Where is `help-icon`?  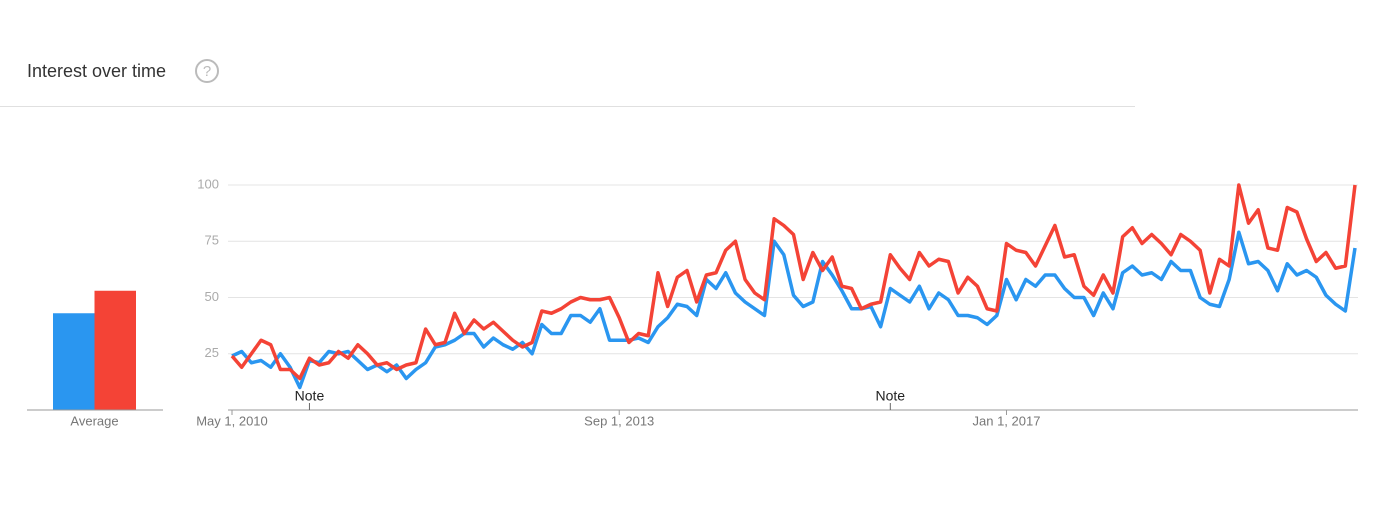
help-icon is located at coordinates (207, 71).